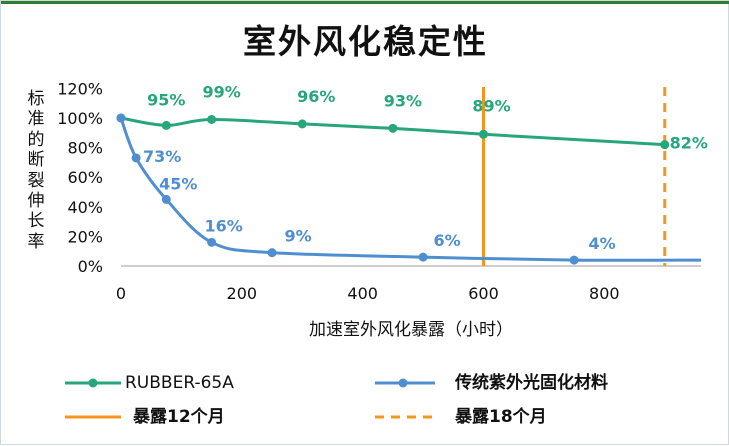  I want to click on x-axis-ticks: 0 200 400 600 800, so click(368, 293).